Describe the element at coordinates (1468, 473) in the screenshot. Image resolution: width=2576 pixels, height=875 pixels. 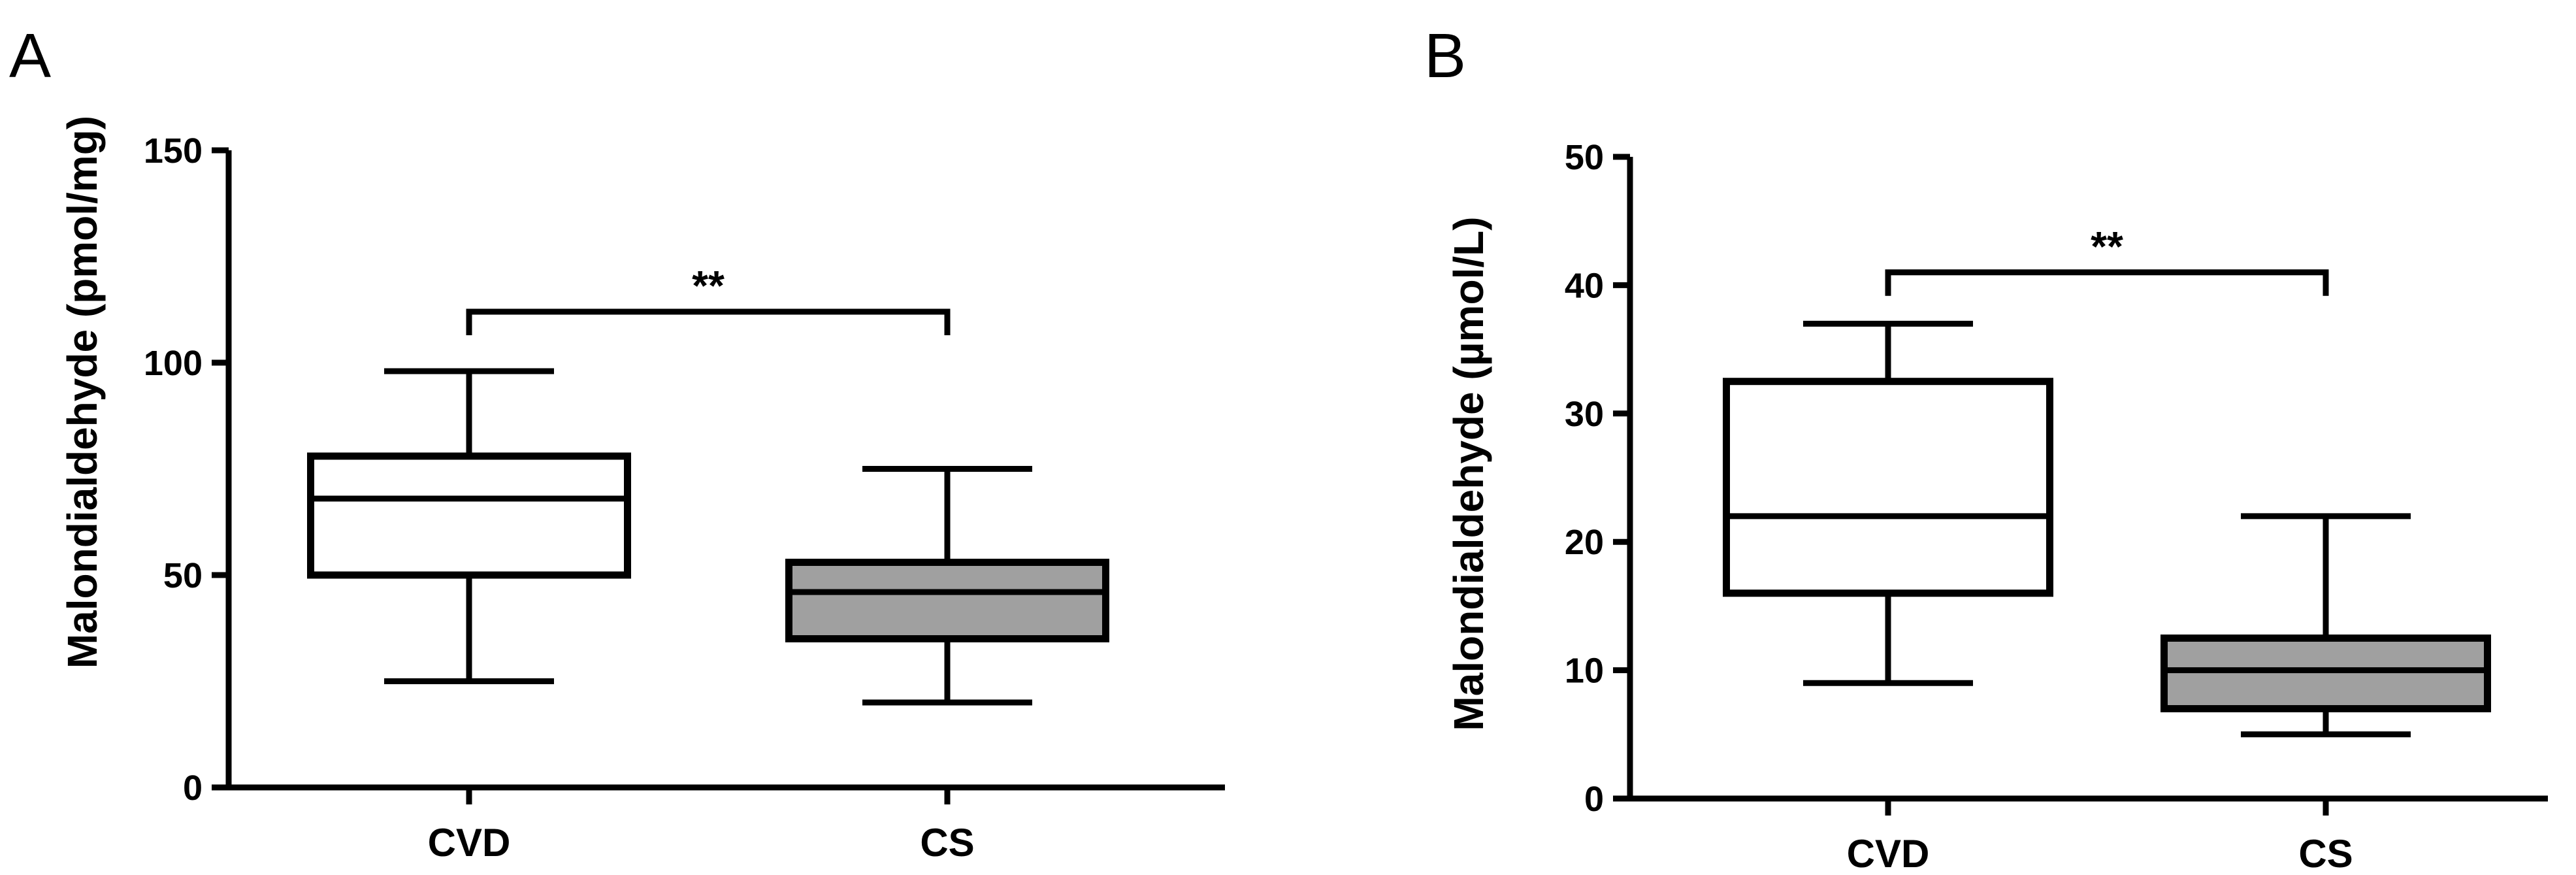
I see `panel-b-y-axis-label: Malondialdehyde (µmol/L)` at that location.